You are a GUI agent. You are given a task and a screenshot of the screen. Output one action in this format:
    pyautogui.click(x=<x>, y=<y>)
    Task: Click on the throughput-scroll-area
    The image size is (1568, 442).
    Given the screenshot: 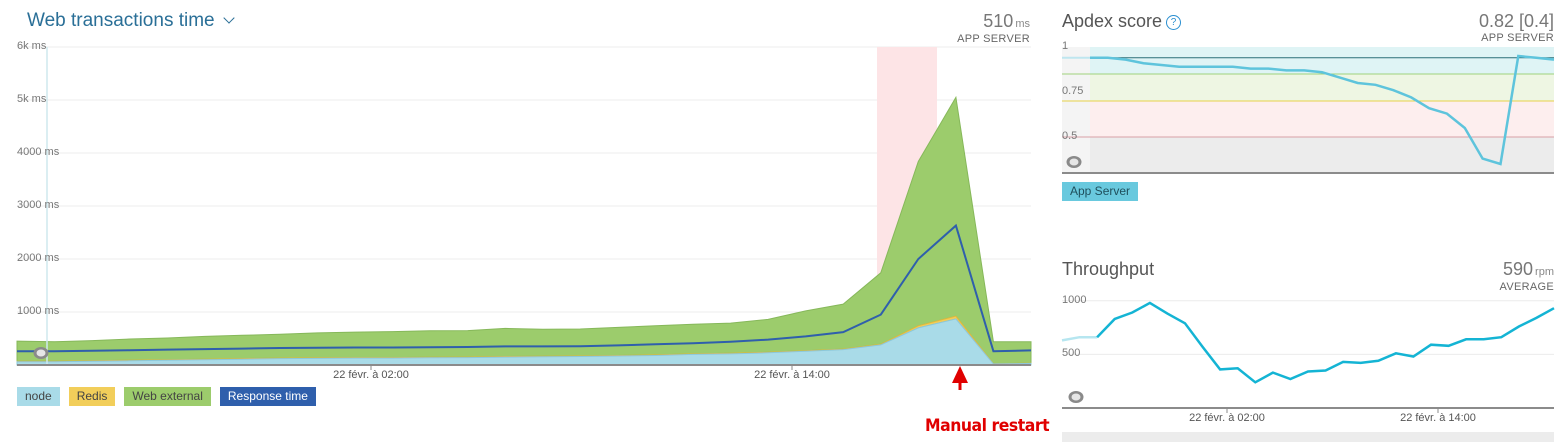 What is the action you would take?
    pyautogui.click(x=1308, y=437)
    